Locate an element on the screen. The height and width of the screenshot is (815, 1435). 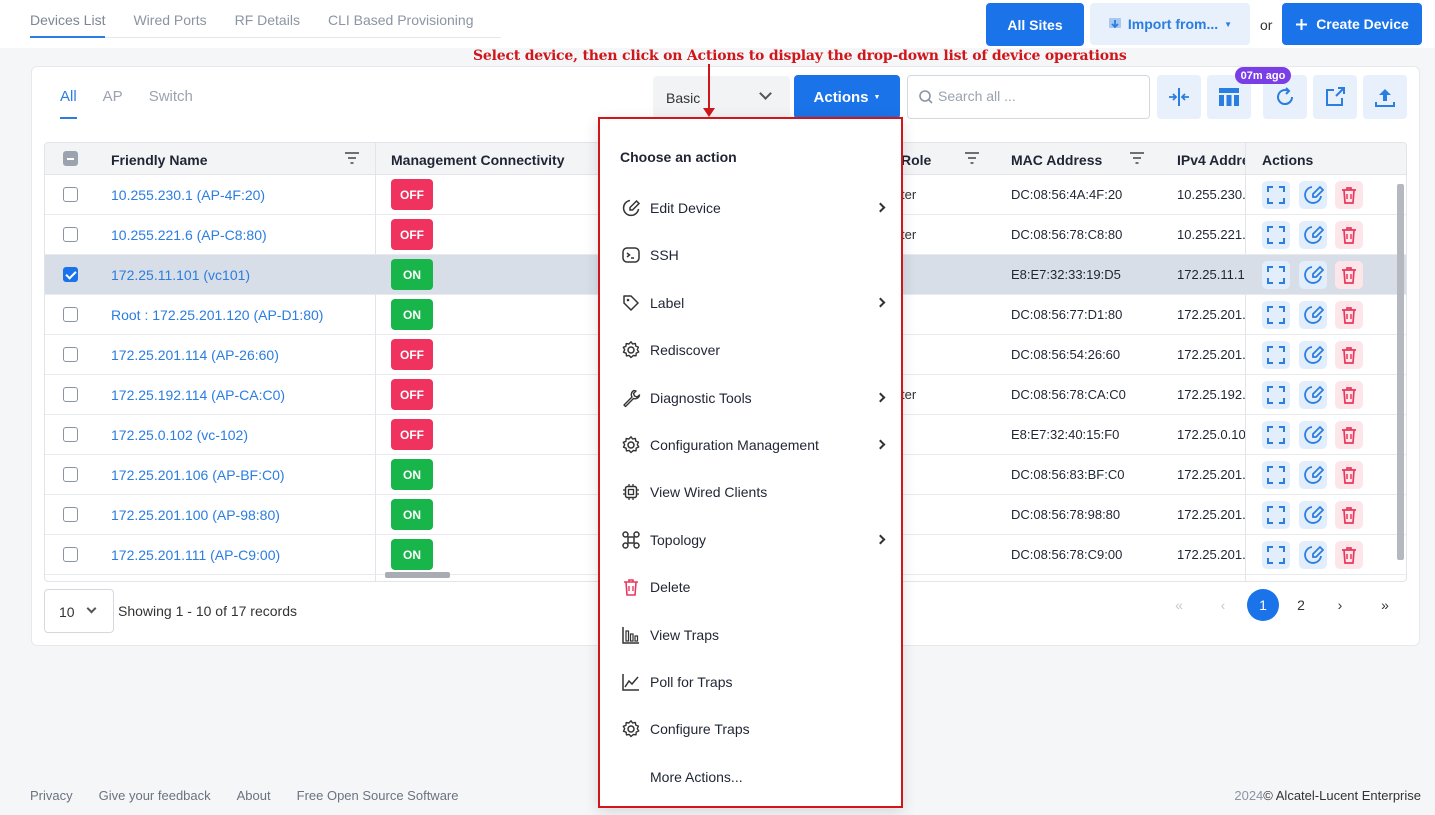
page-2-button: 2 is located at coordinates (1301, 605).